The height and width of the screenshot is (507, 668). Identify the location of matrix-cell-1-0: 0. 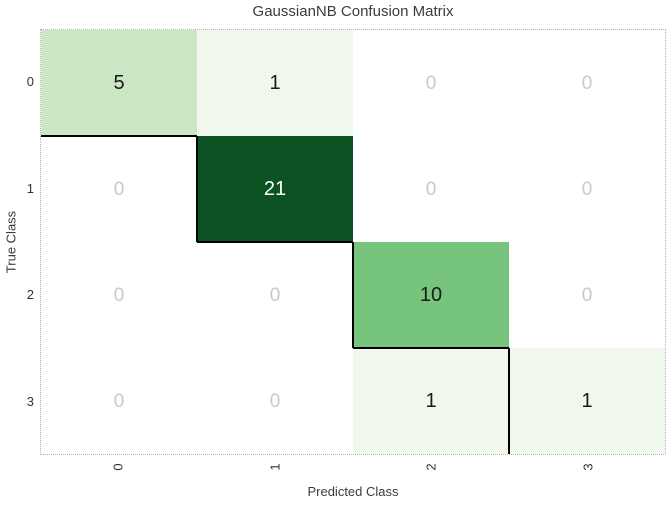
(119, 189).